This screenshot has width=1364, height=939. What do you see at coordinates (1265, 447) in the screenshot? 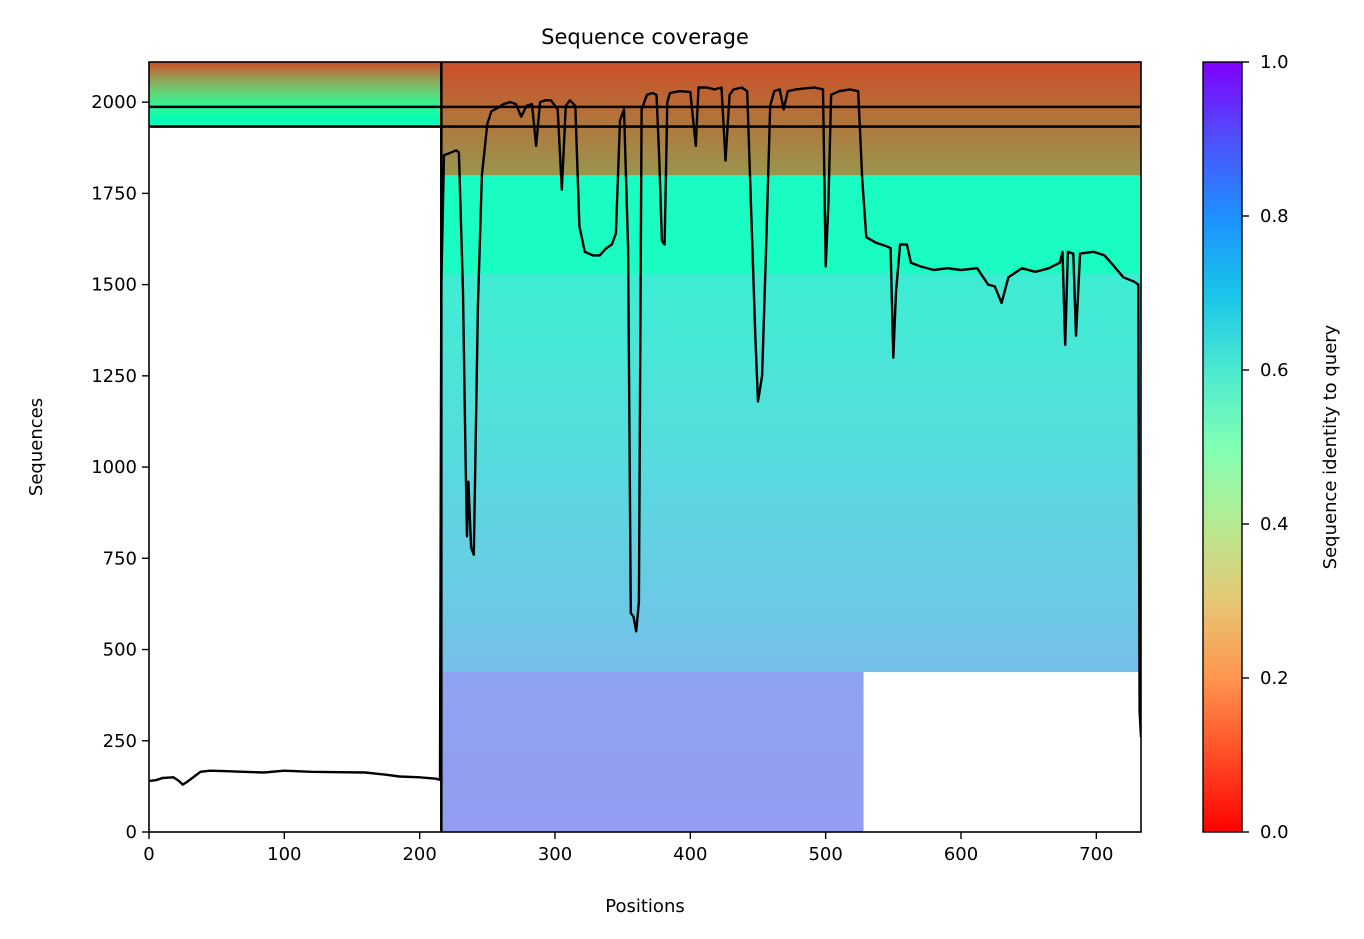
I see `colorbar-ticks: 0.0 0.2 0.4 0.6 0.8 1.0` at bounding box center [1265, 447].